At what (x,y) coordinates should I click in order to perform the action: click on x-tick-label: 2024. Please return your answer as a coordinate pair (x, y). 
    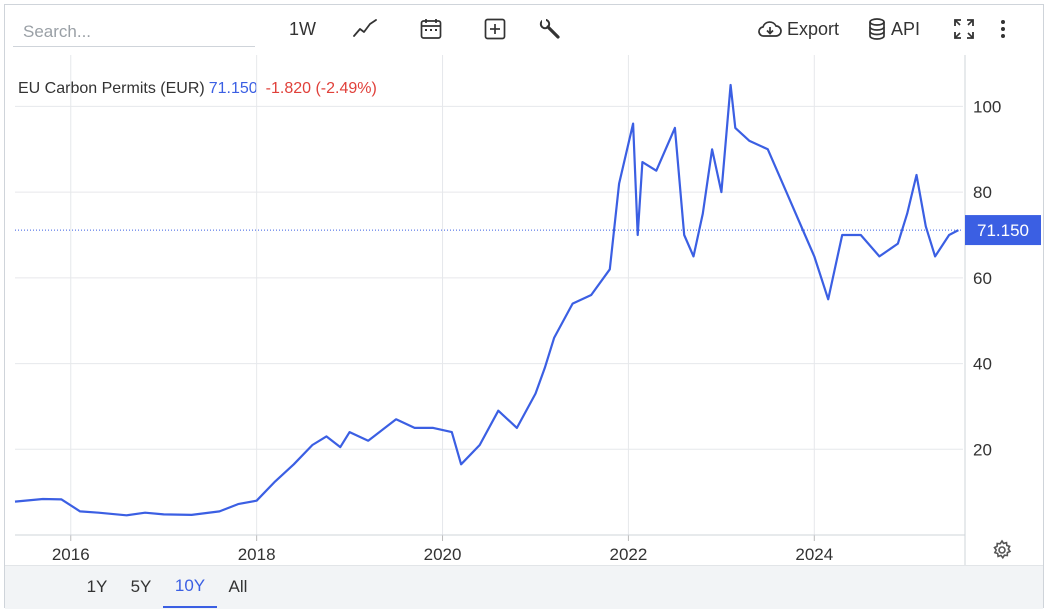
    Looking at the image, I should click on (814, 554).